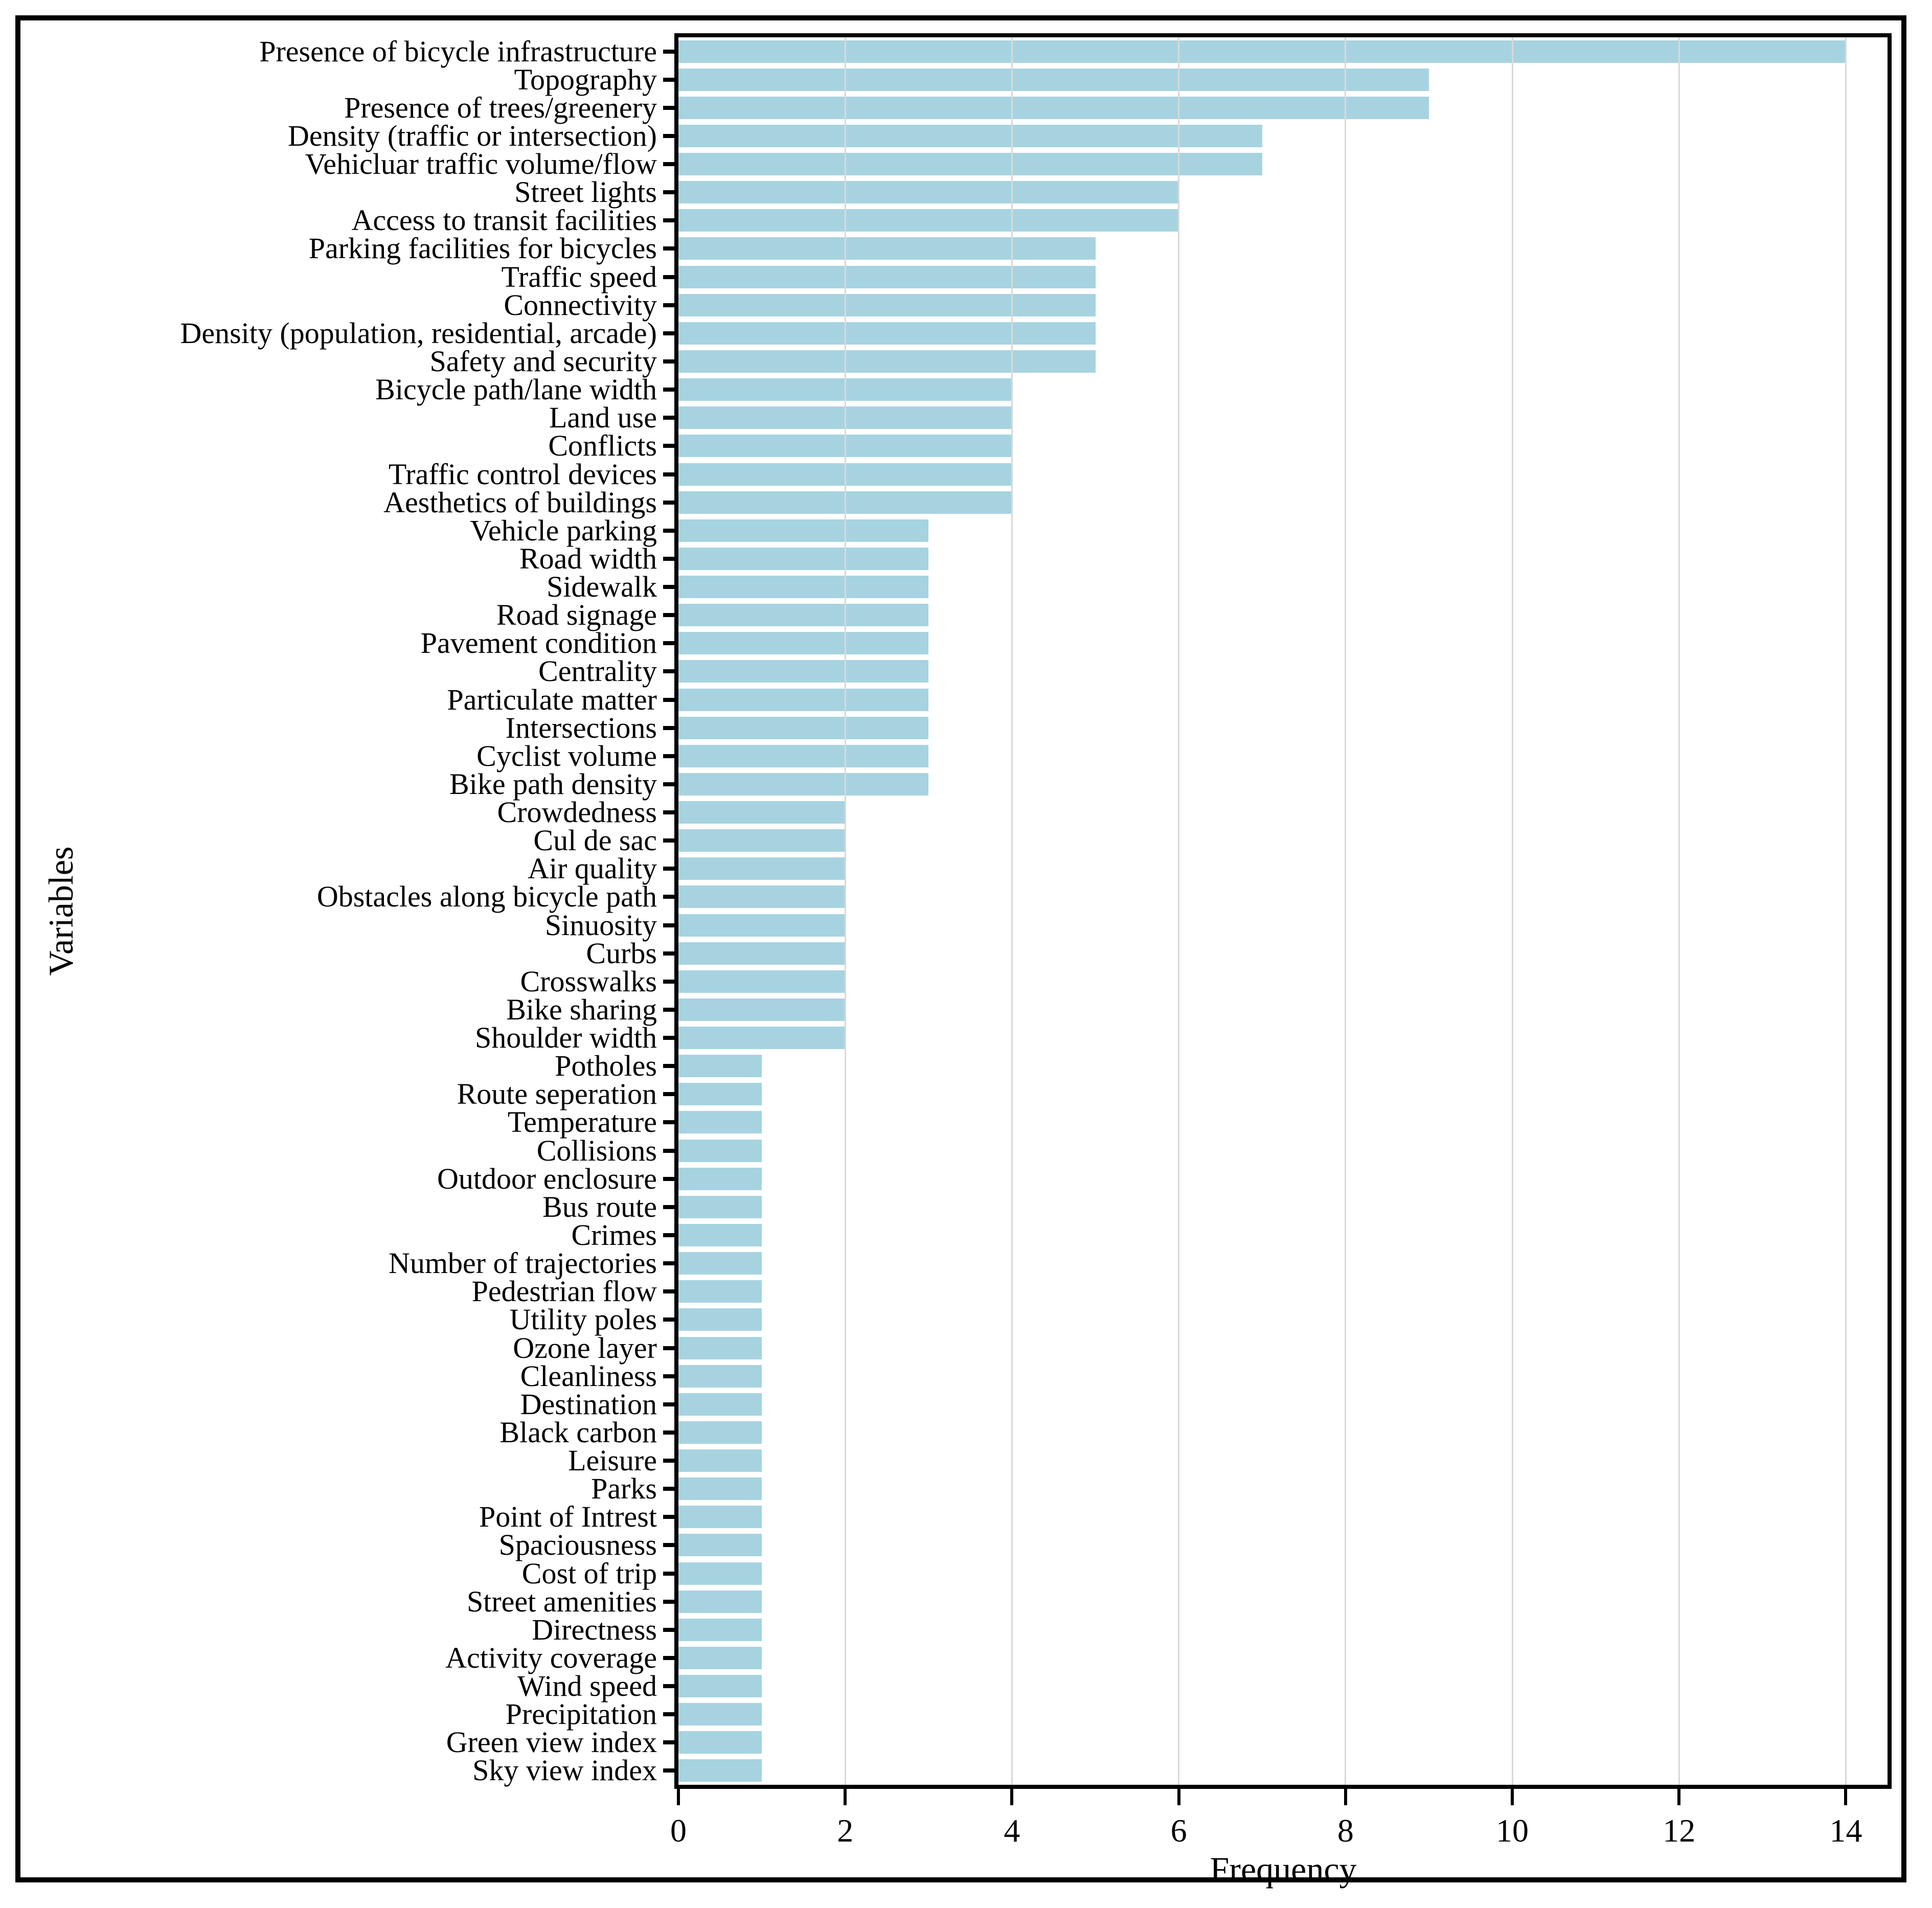  I want to click on category-label: Green view index, so click(551, 1742).